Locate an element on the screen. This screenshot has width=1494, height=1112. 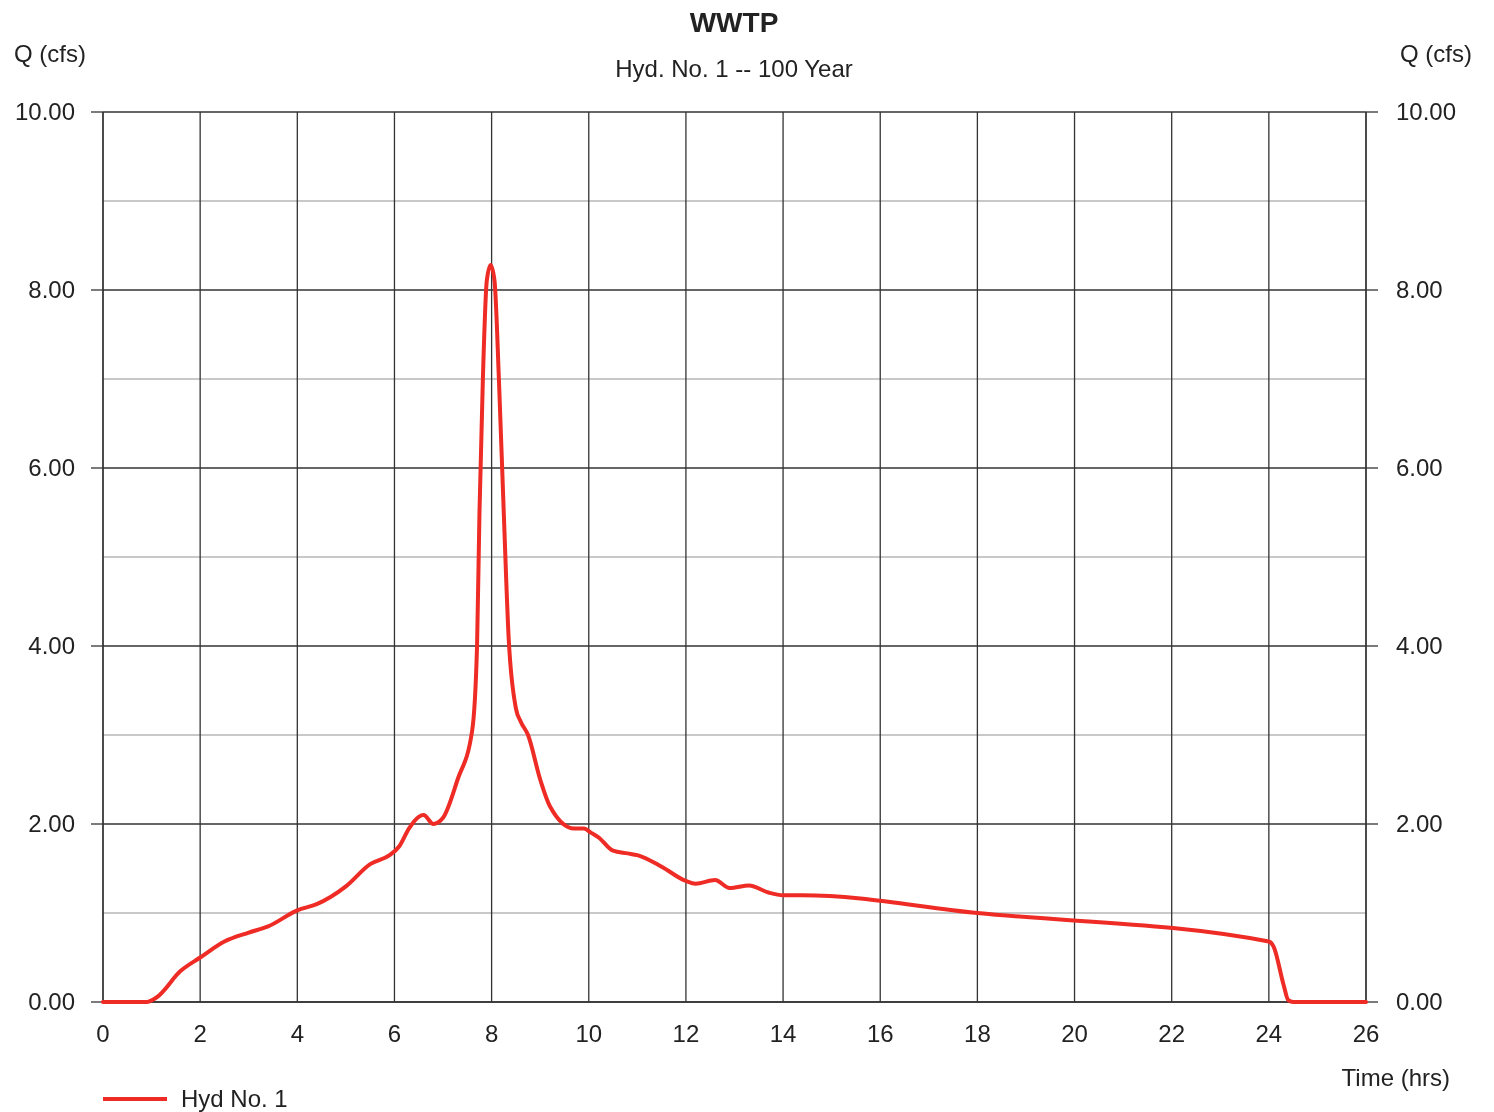
y2-tick-label: 8.00 is located at coordinates (1419, 290).